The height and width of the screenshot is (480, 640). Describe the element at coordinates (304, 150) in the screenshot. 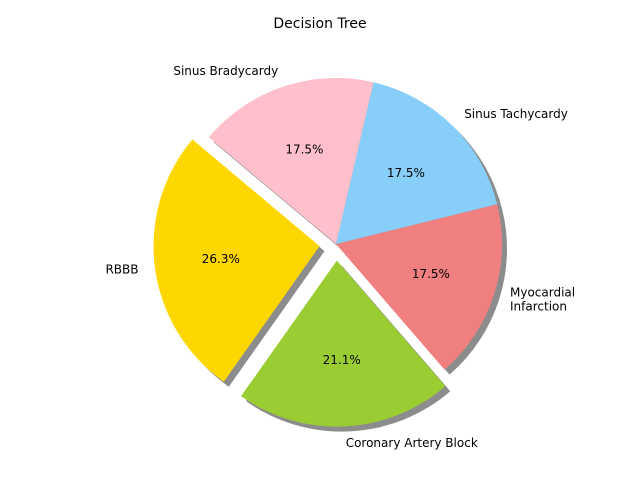

I see `sinus-bradycardy-percent-label: 17.5%` at that location.